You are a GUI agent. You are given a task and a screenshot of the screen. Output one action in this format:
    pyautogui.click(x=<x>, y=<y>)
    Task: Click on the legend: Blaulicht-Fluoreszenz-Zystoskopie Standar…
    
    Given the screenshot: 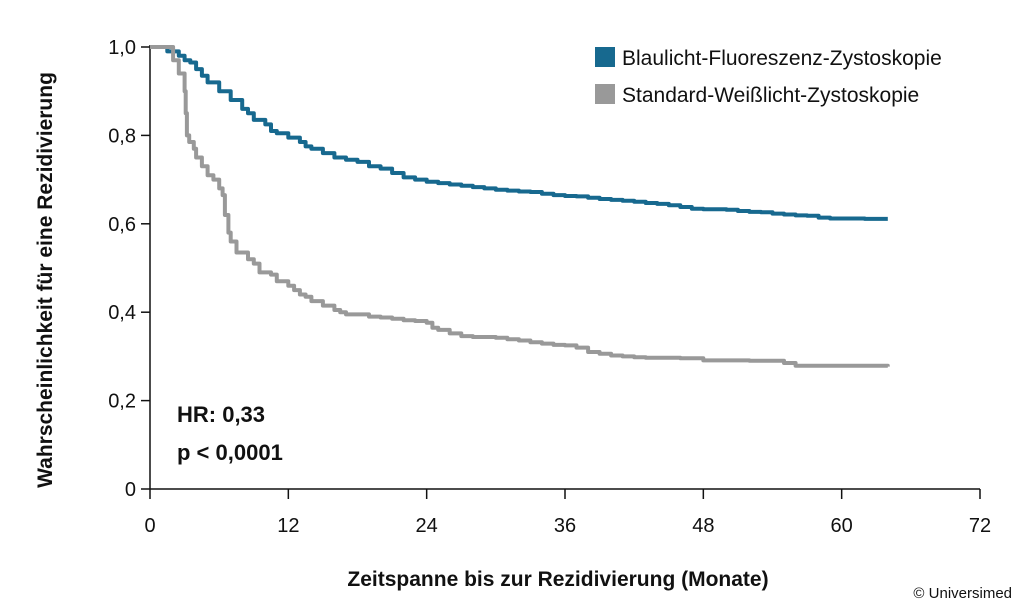 What is the action you would take?
    pyautogui.click(x=768, y=77)
    